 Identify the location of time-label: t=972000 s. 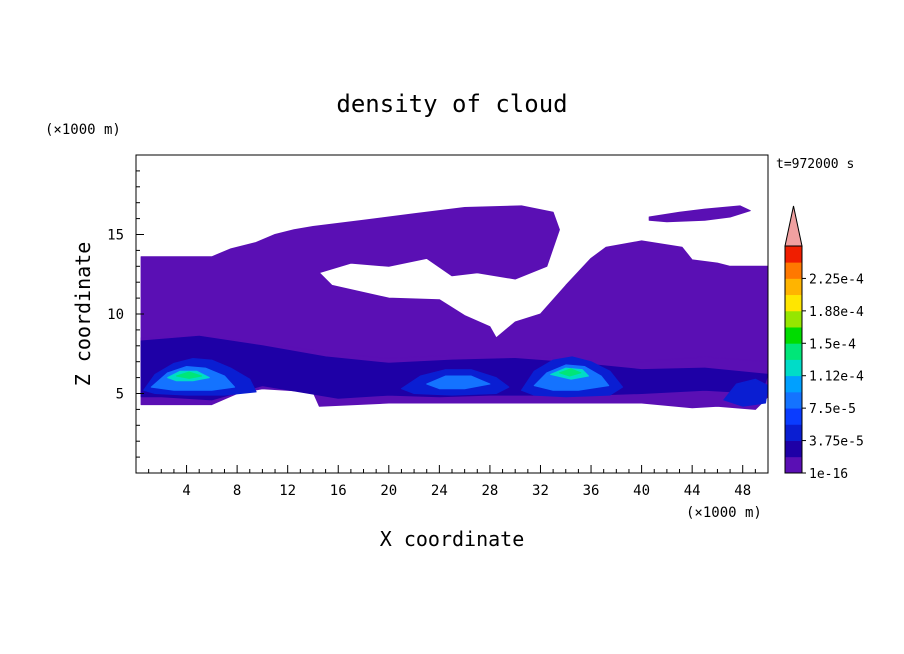
(815, 164).